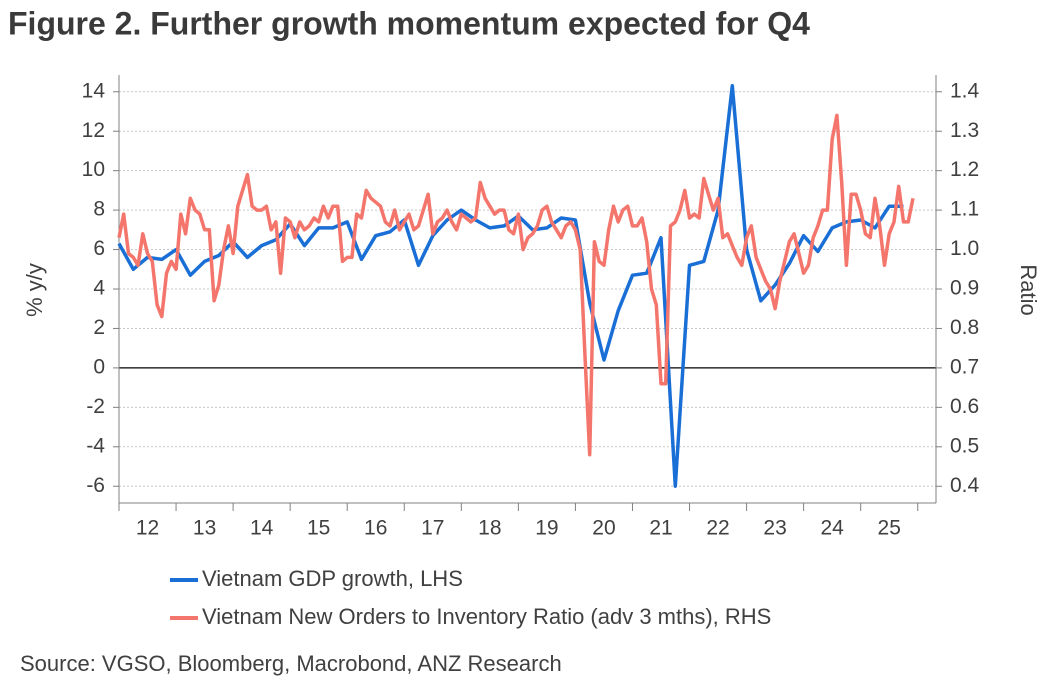  What do you see at coordinates (147, 528) in the screenshot?
I see `x-tick-label: 12` at bounding box center [147, 528].